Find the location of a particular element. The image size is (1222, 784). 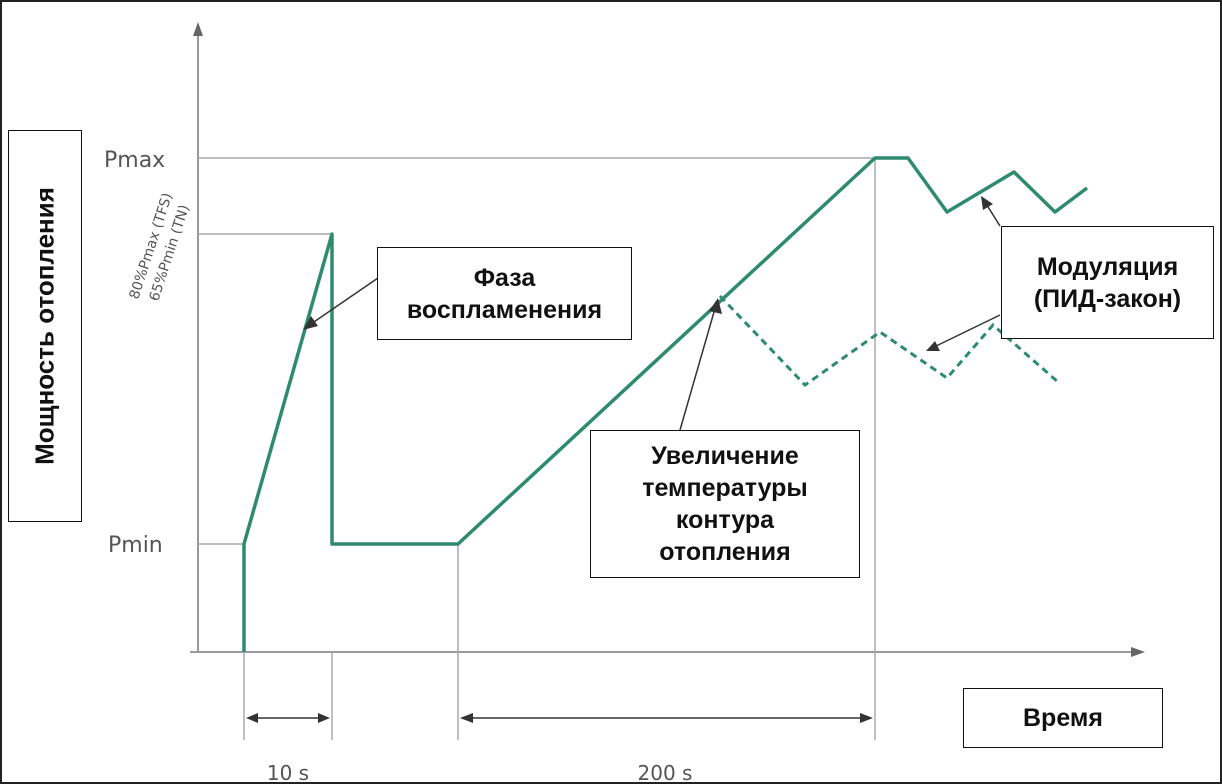

ramp-interval-left-head is located at coordinates (466, 718).